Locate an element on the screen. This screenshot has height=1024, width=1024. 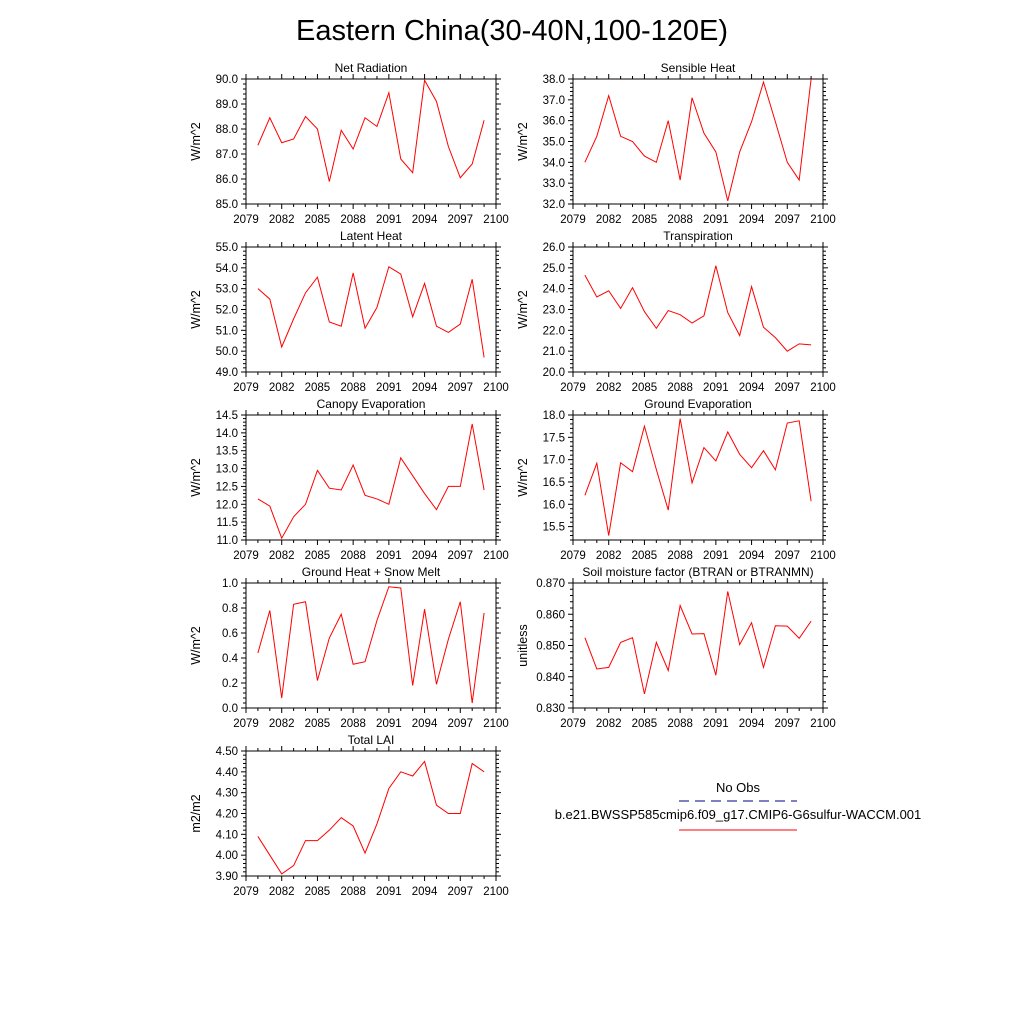
y-tick-label: 3.90 is located at coordinates (227, 877).